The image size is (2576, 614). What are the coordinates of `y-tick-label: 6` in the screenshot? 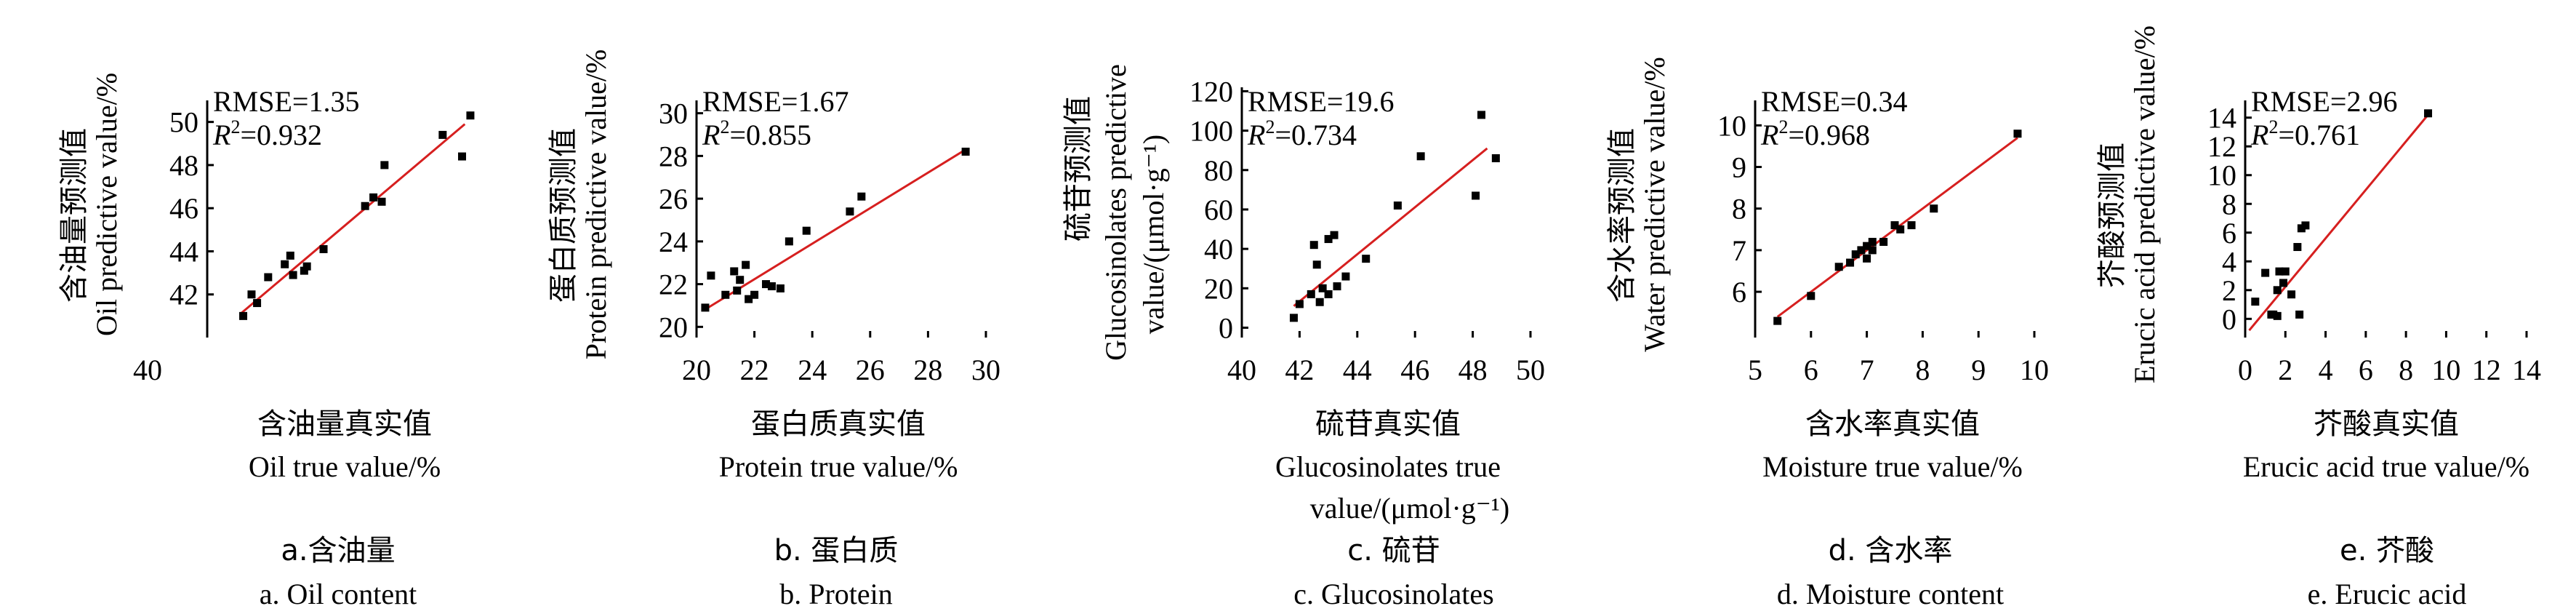 It's located at (2229, 233).